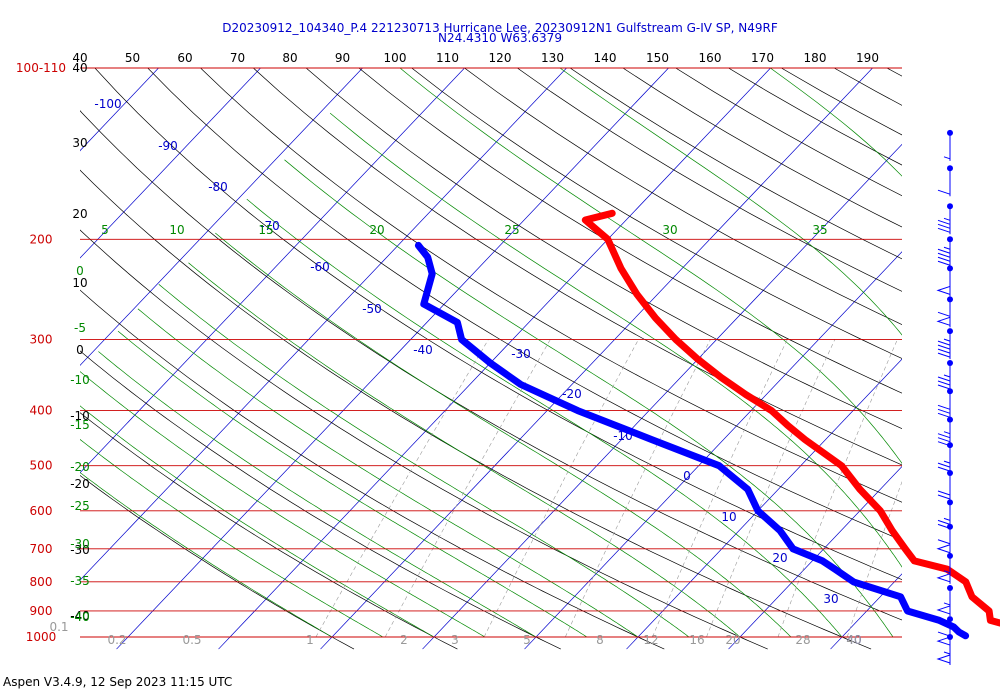  What do you see at coordinates (41, 611) in the screenshot?
I see `pressure-label: 900` at bounding box center [41, 611].